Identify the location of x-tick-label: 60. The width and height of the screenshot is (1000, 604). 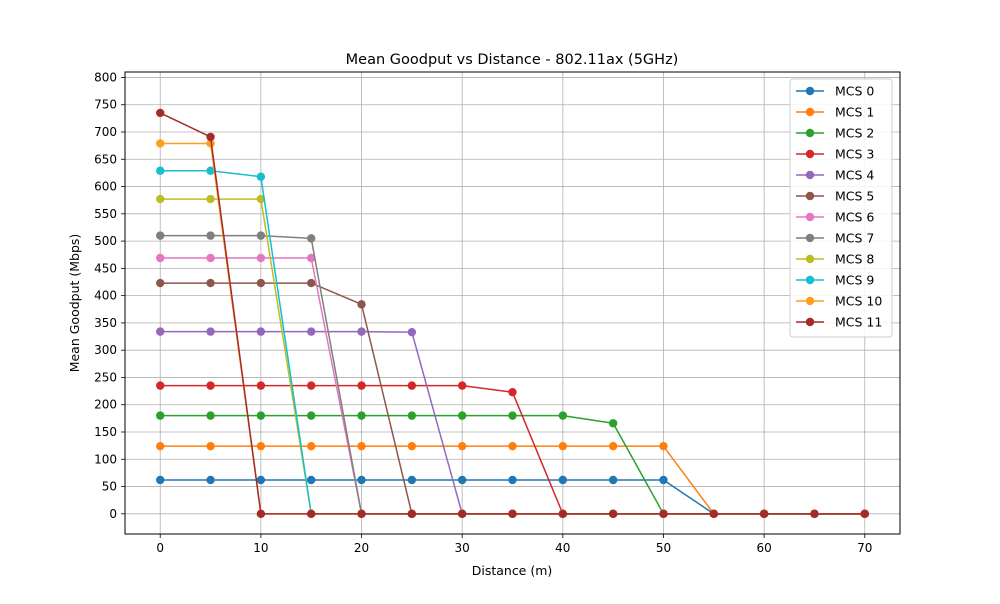
(763, 548).